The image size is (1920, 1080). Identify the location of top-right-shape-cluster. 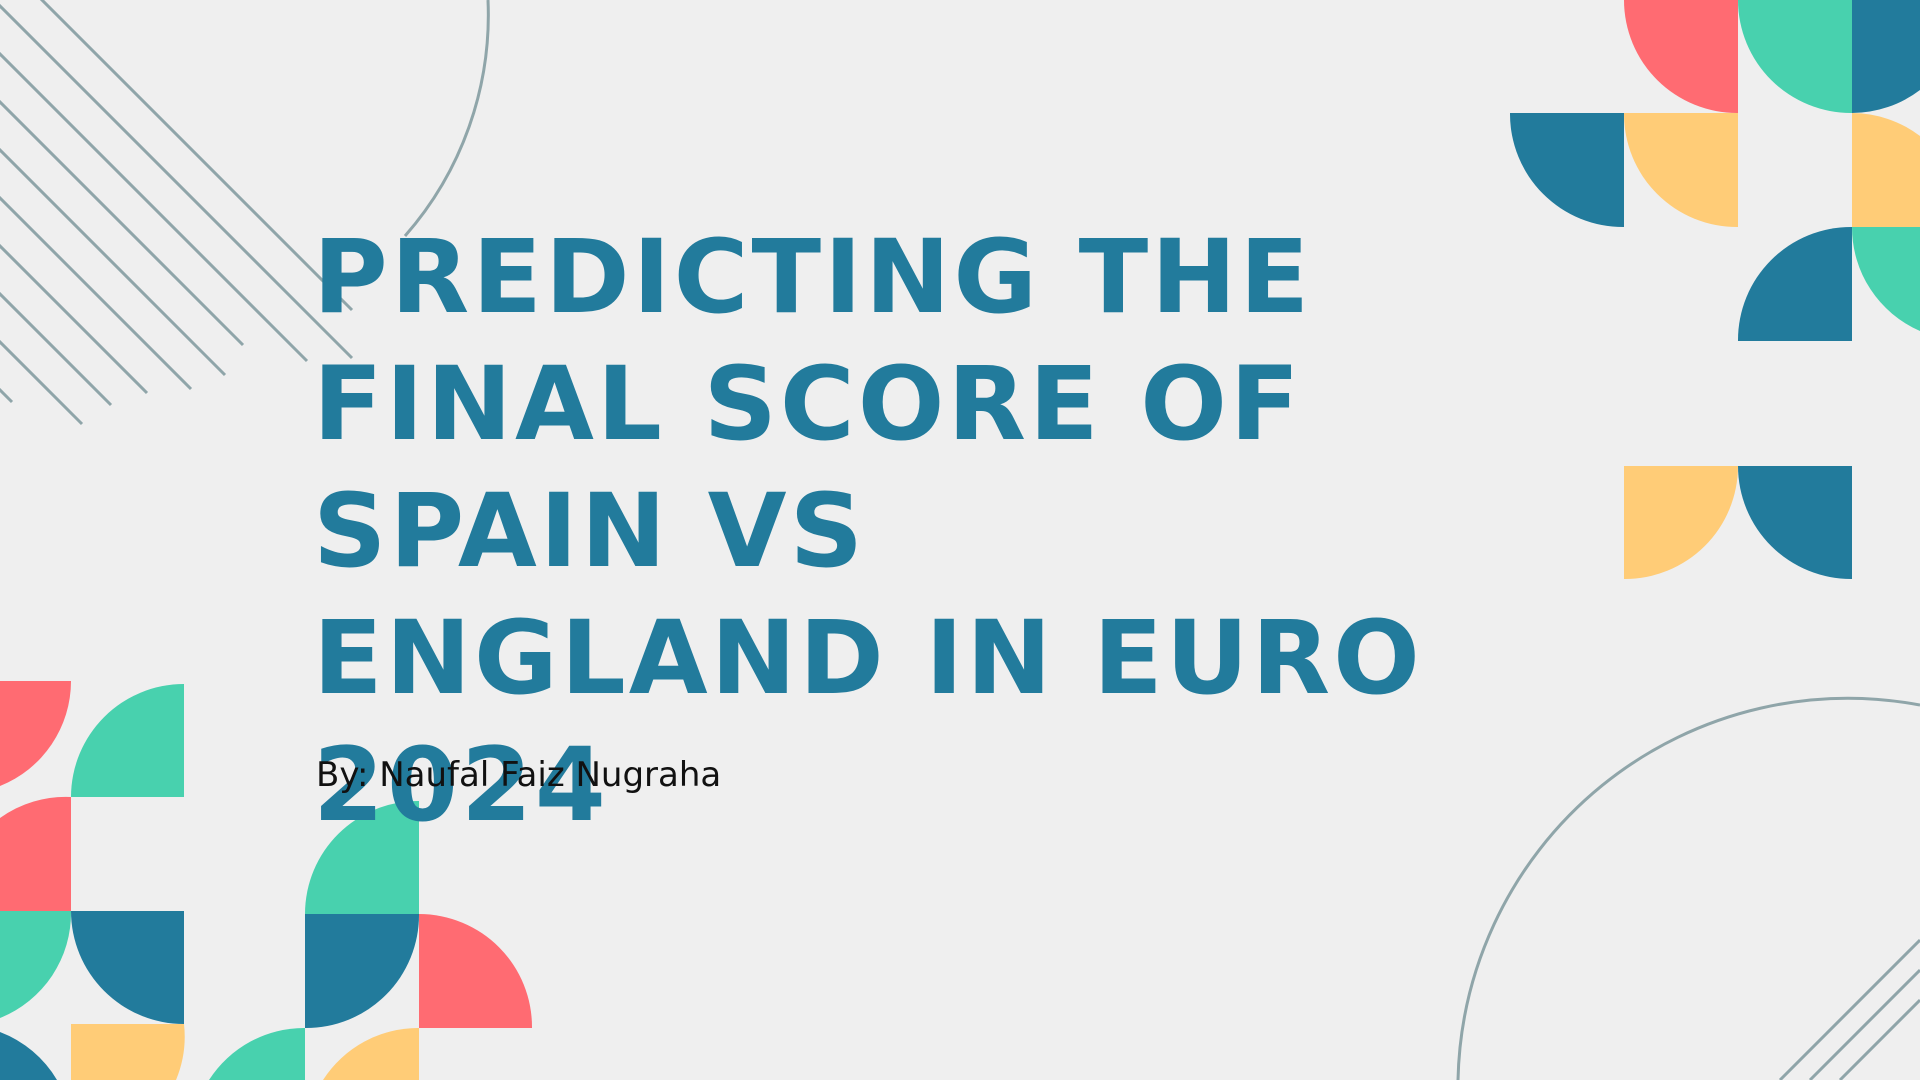
(1714, 290).